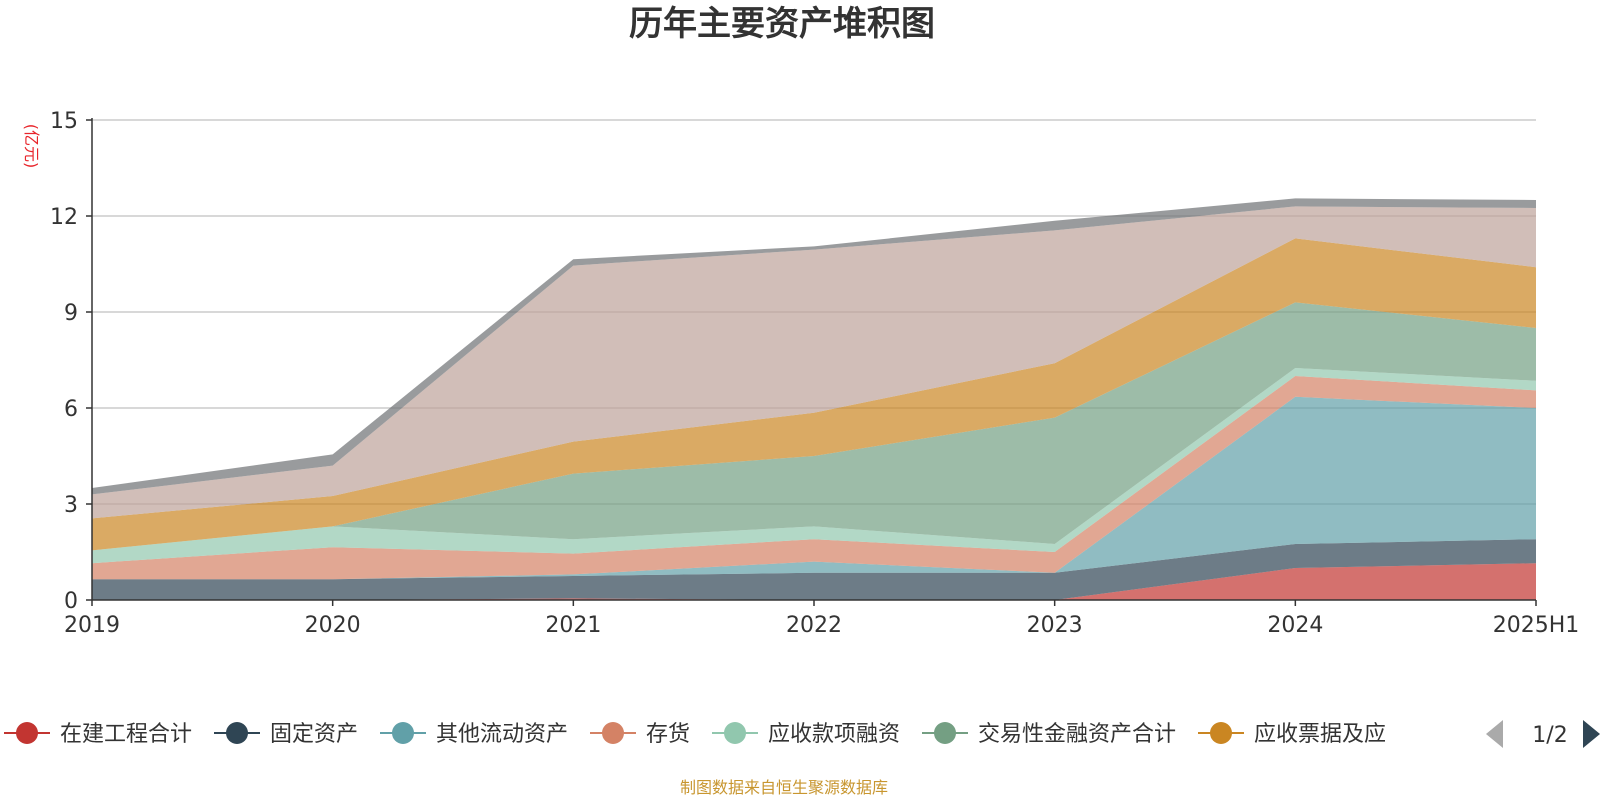  What do you see at coordinates (834, 734) in the screenshot?
I see `legend-label: 应收款项融资` at bounding box center [834, 734].